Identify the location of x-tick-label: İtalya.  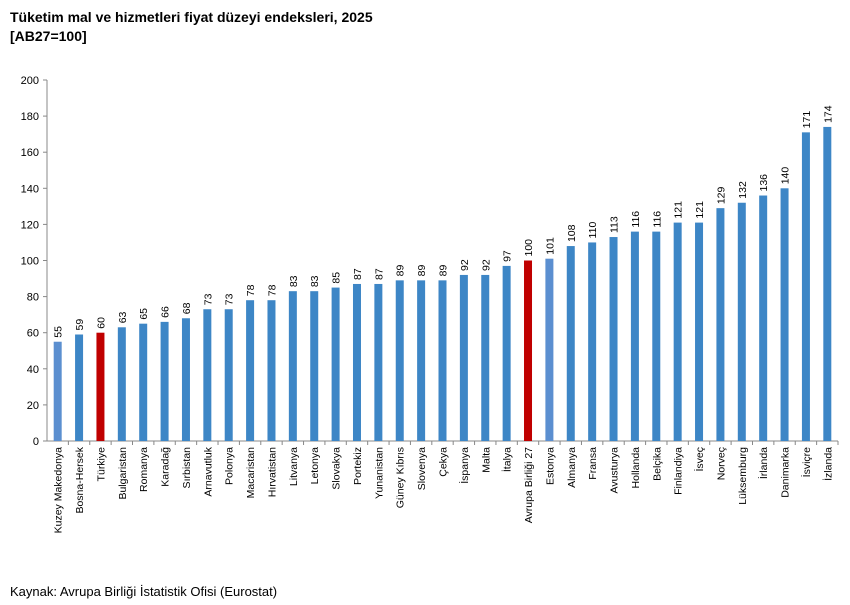
(507, 459).